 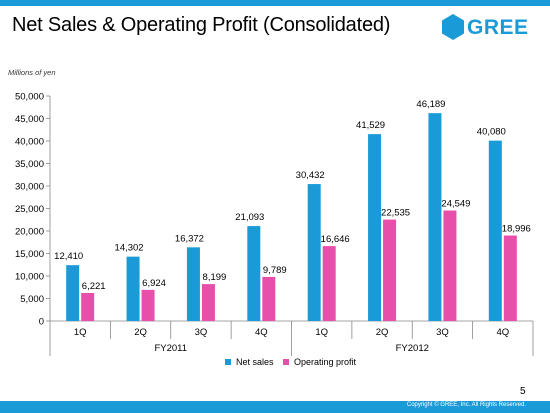 I want to click on data-label-operating-profit: 16,646, so click(x=335, y=239).